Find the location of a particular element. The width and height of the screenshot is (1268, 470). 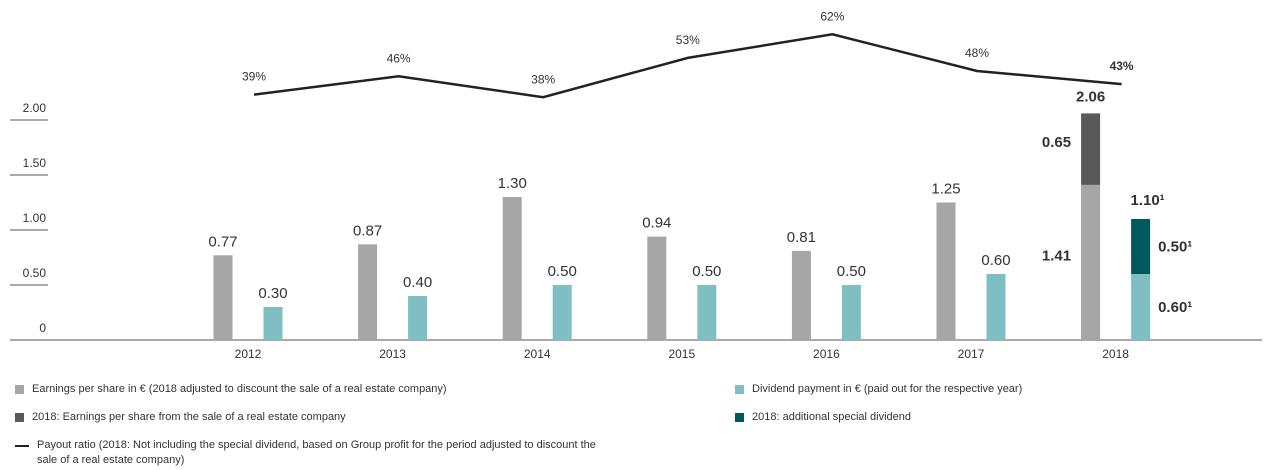

y-tick-label: 2.00 is located at coordinates (35, 108).